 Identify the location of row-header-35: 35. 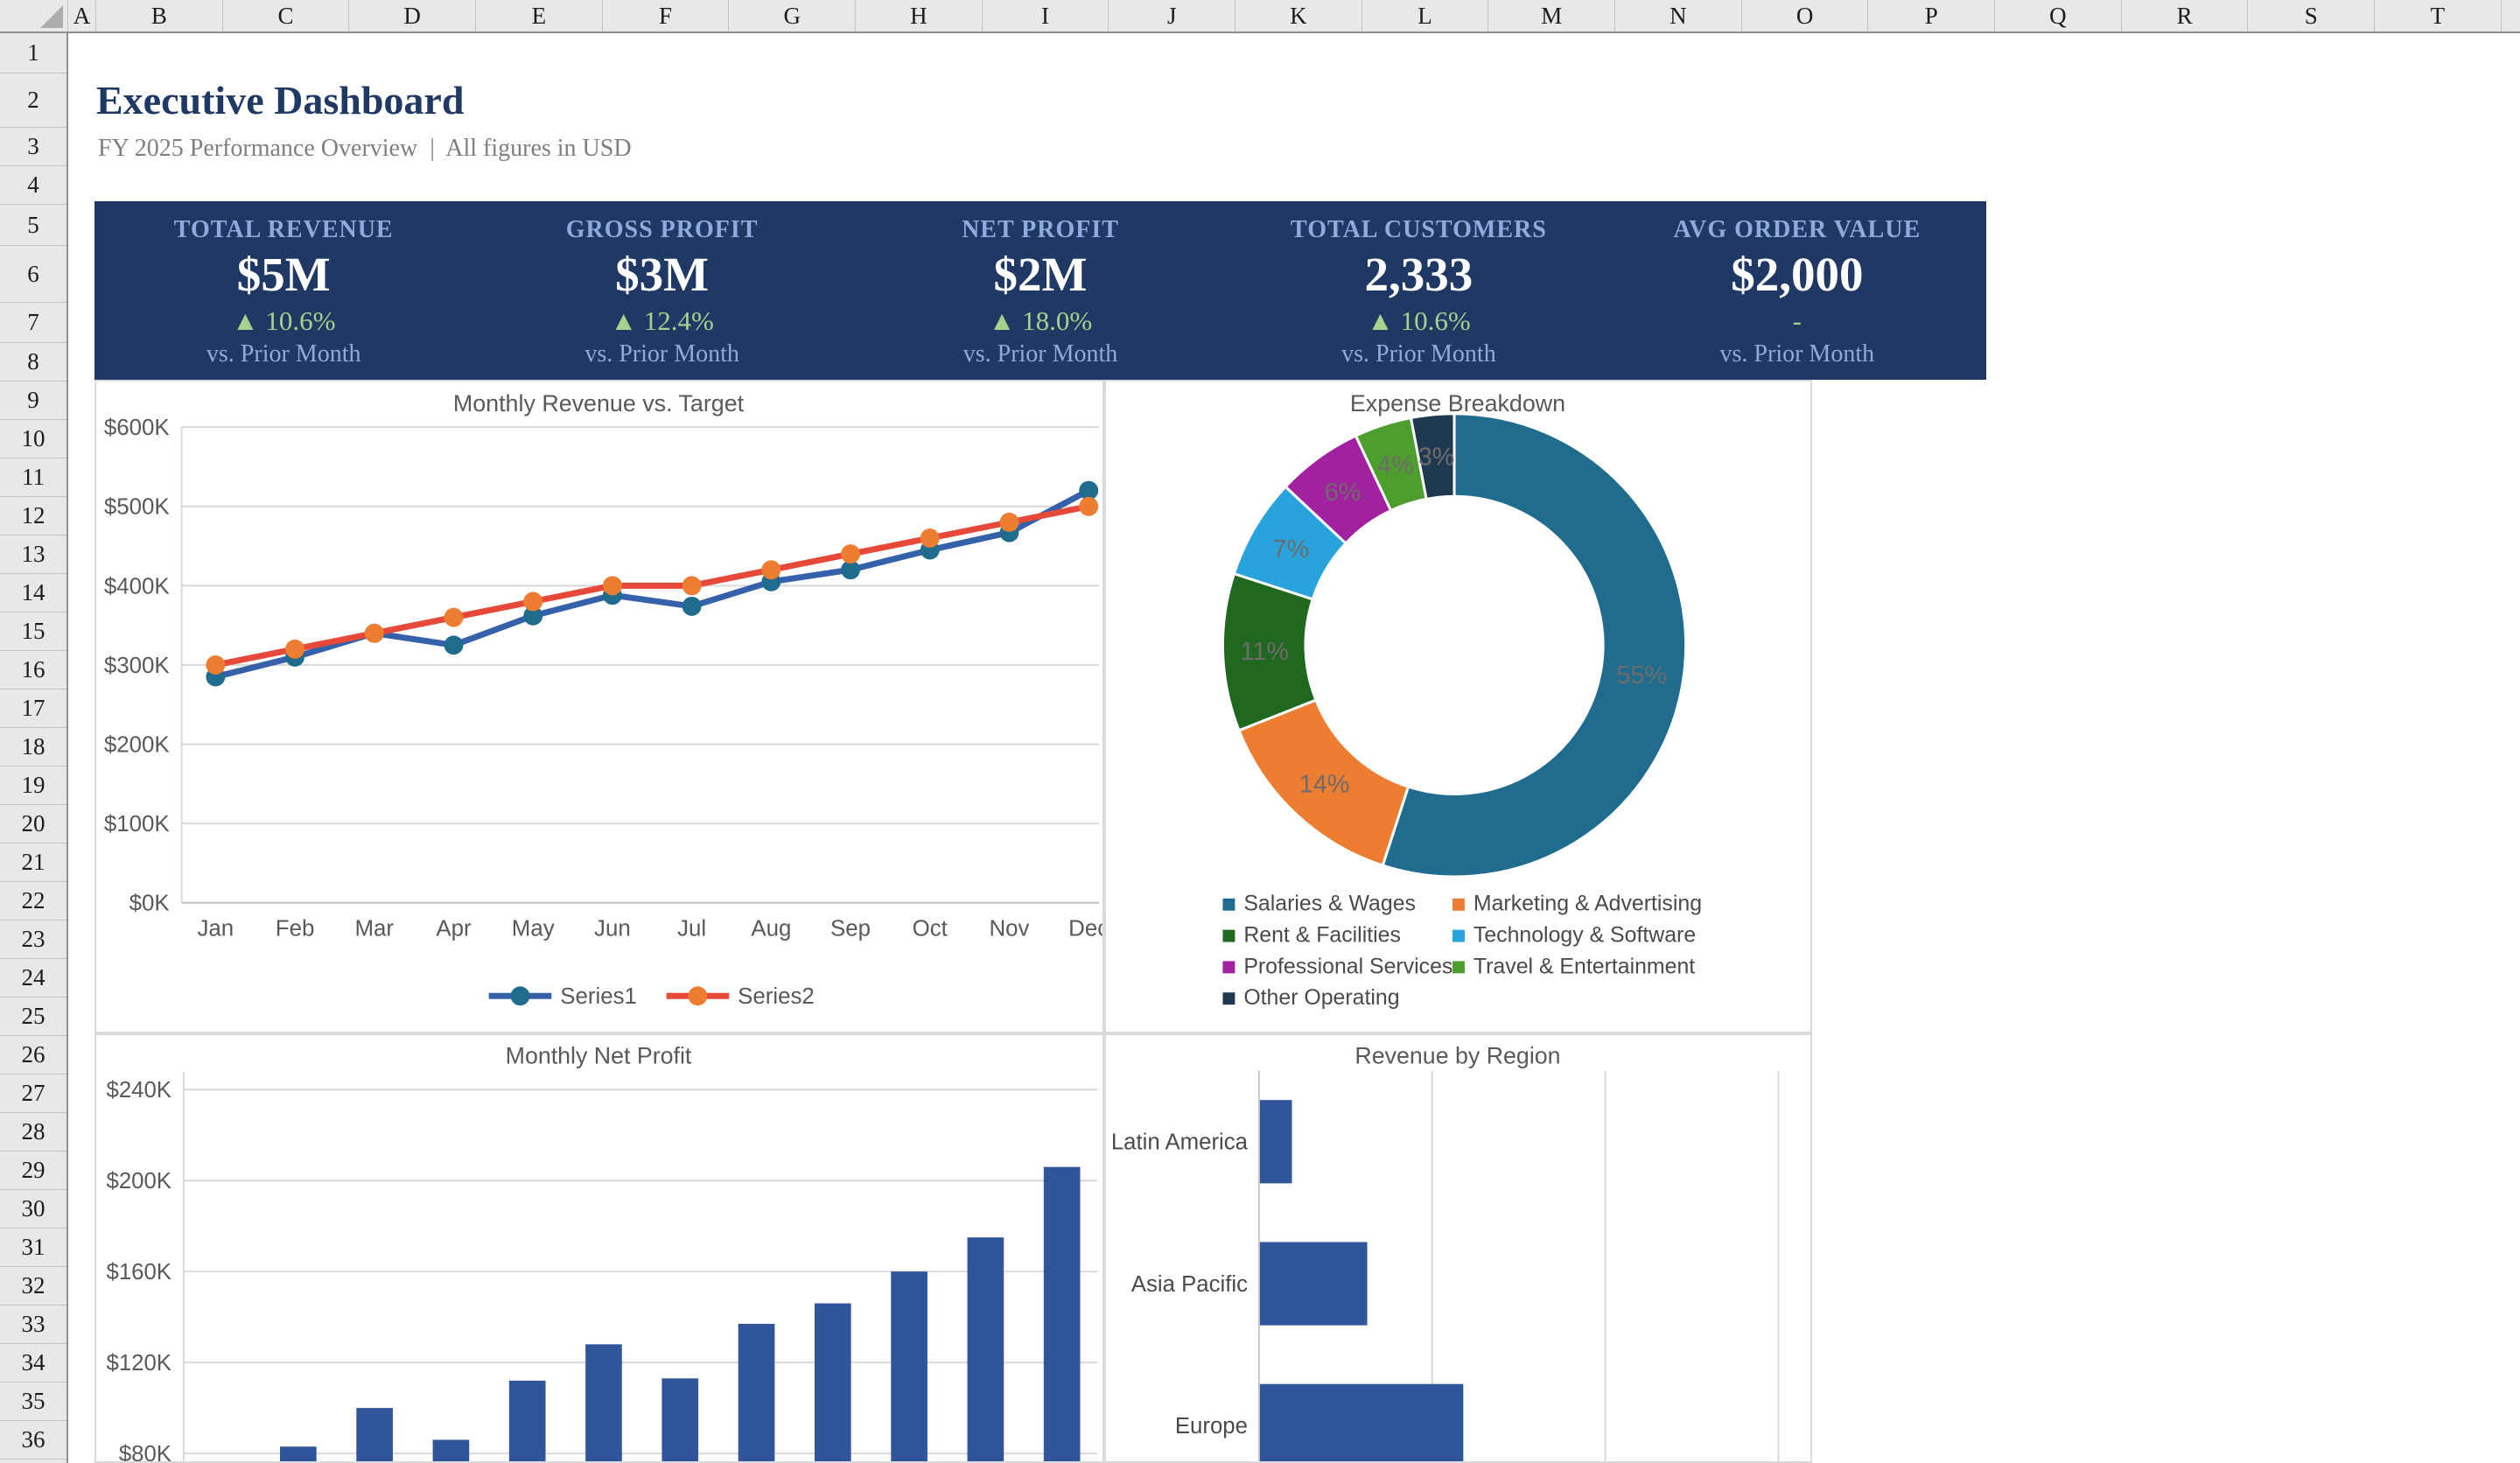
(33, 1401).